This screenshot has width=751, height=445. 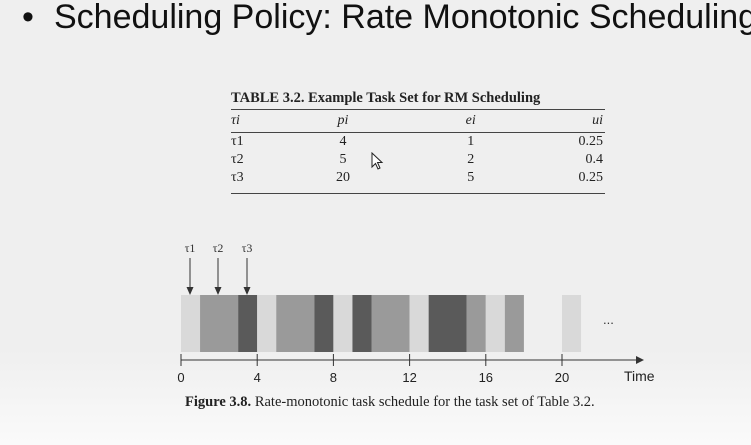 I want to click on schedule-bars, so click(x=381, y=323).